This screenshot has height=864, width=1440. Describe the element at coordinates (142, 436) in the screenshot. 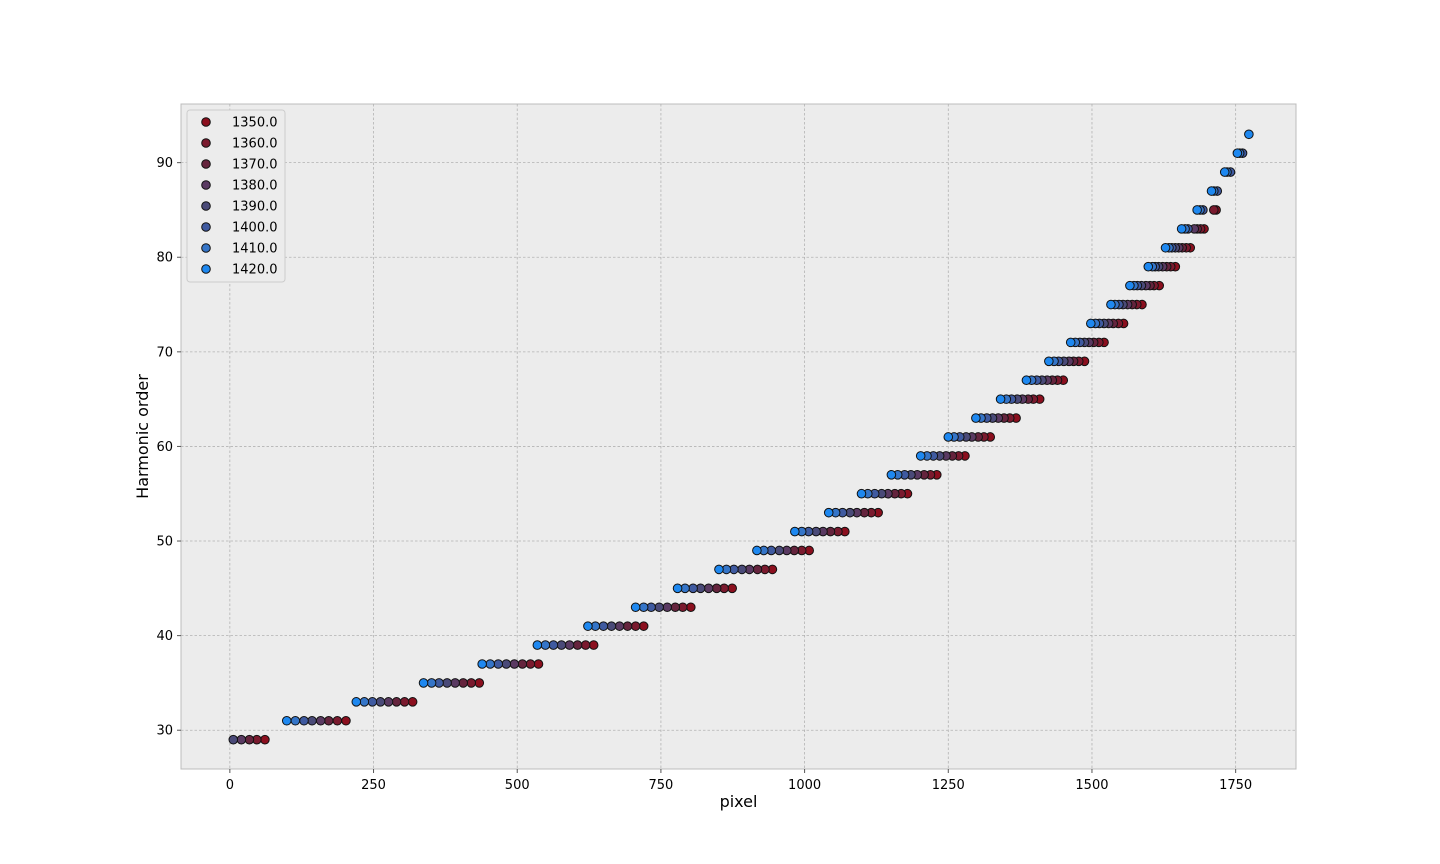

I see `y-axis-title: Harmonic order` at that location.